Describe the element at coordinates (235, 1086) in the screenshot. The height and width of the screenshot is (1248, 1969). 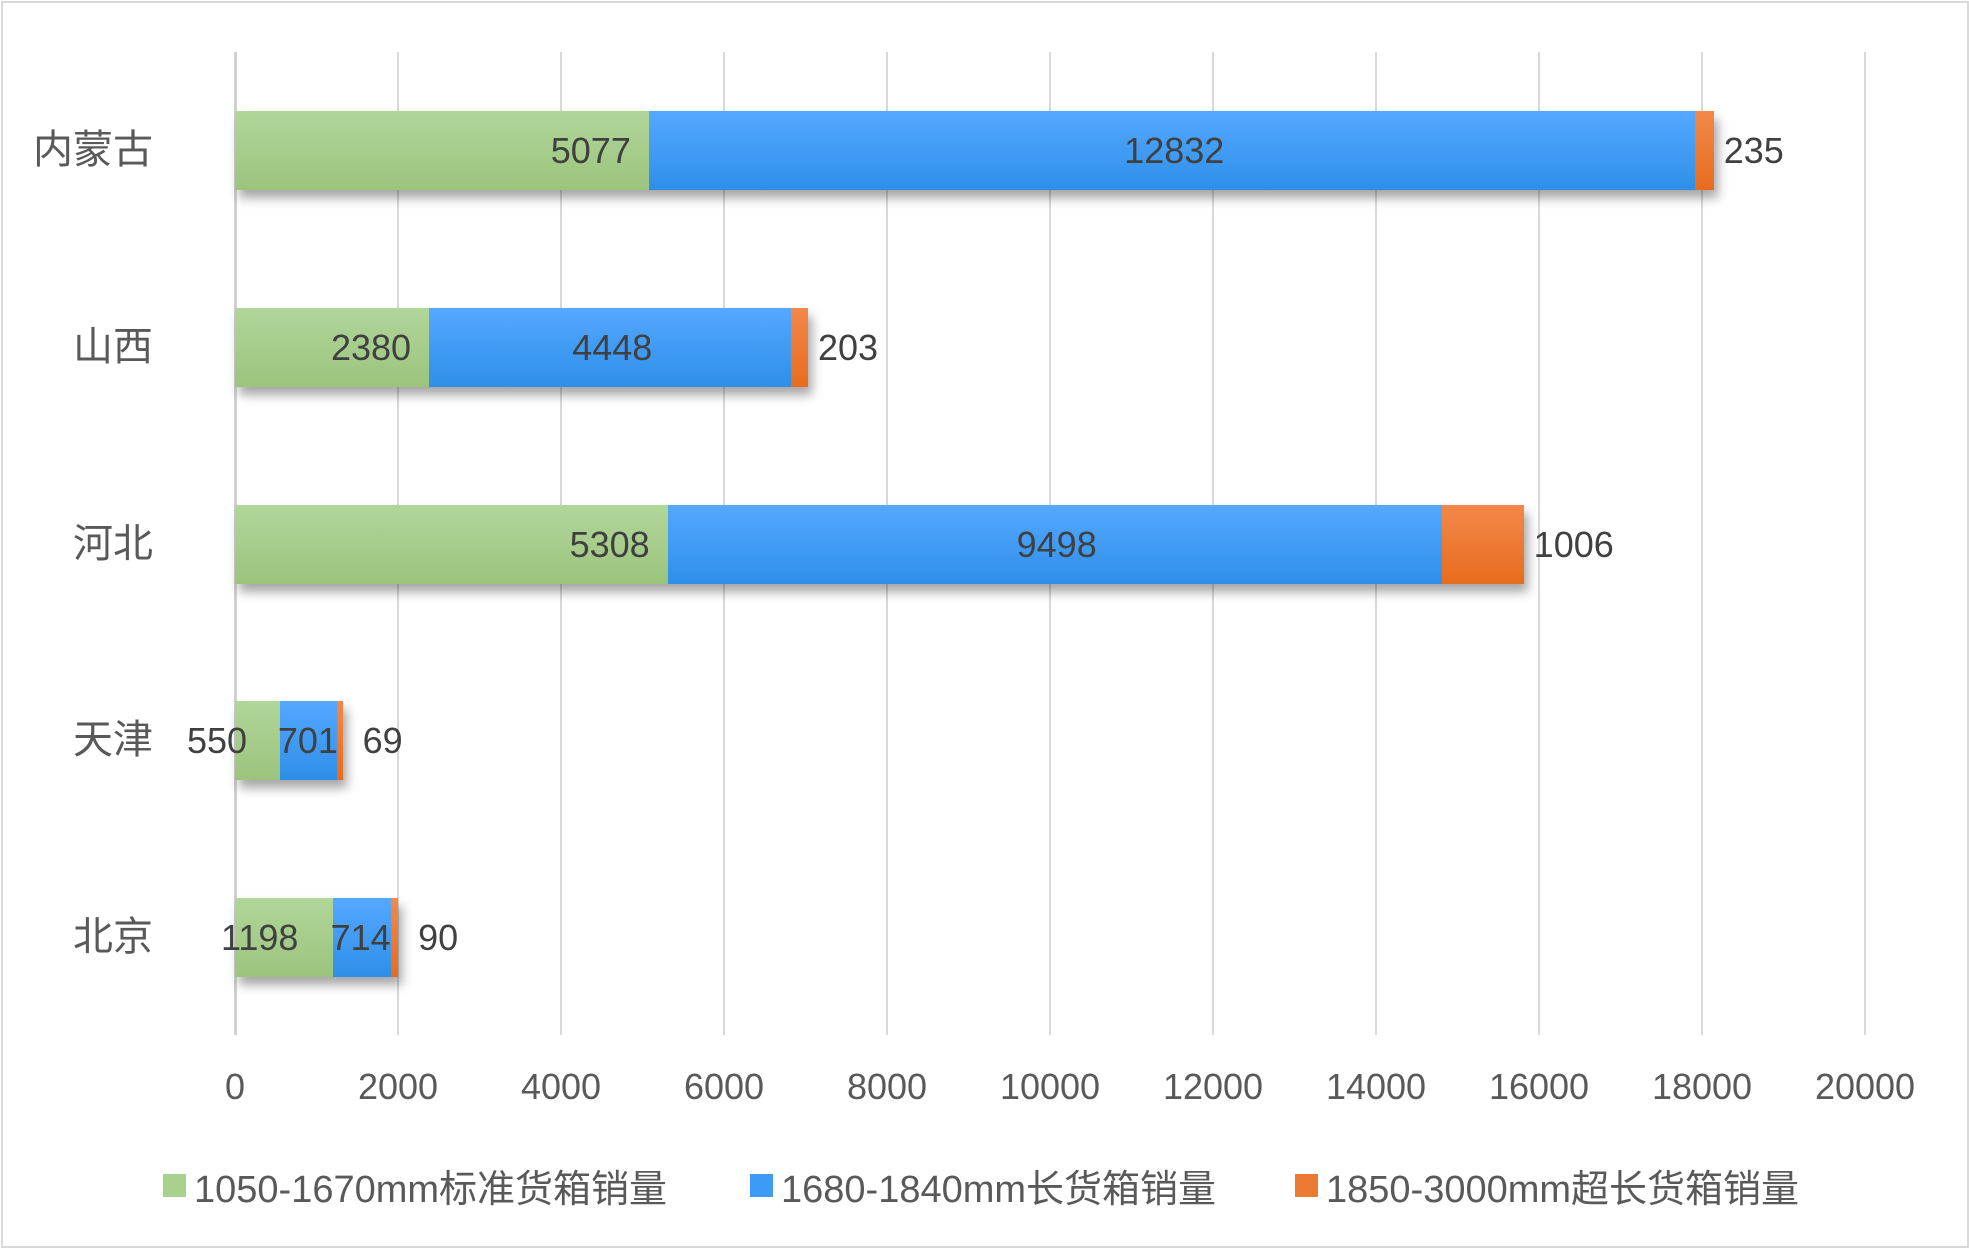
I see `x-tick-label: 0` at that location.